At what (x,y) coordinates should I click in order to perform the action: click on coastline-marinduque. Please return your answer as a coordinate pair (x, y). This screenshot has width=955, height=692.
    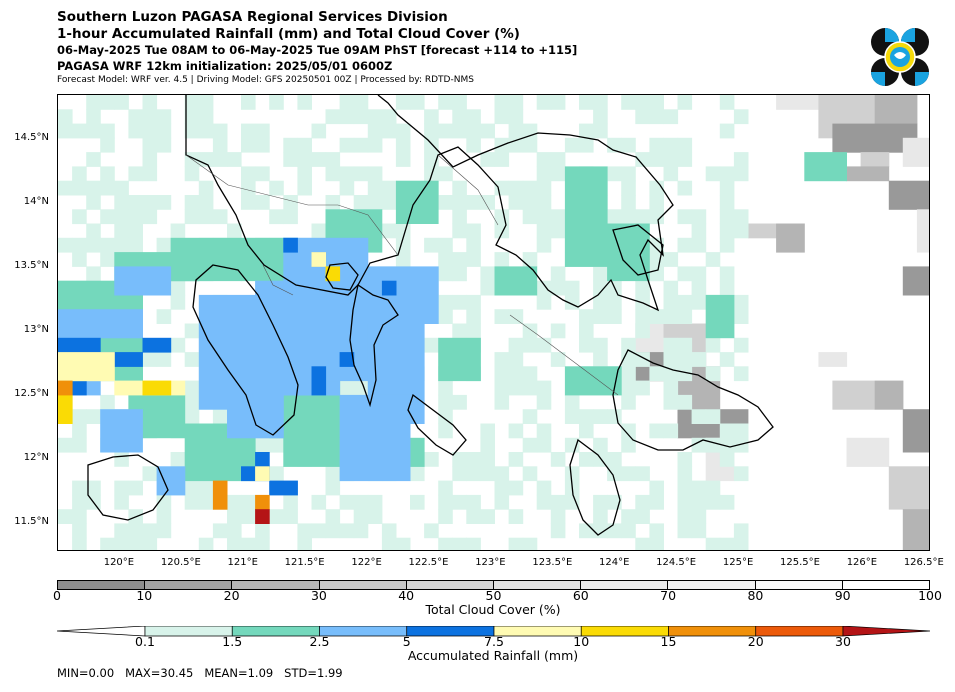
    Looking at the image, I should click on (342, 276).